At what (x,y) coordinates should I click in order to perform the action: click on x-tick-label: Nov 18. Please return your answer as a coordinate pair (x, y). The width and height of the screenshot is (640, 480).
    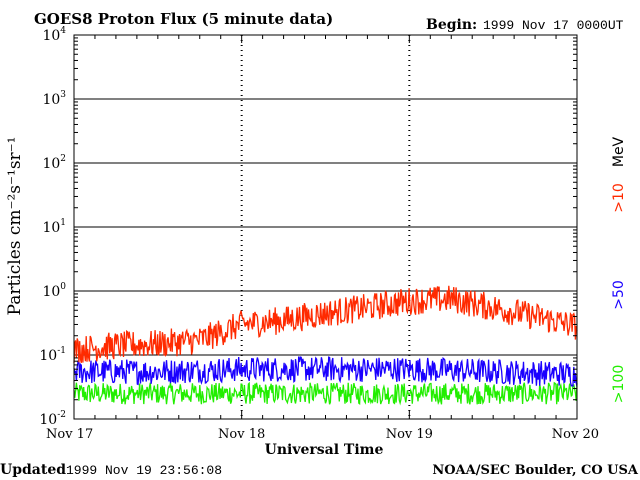
    Looking at the image, I should click on (241, 434).